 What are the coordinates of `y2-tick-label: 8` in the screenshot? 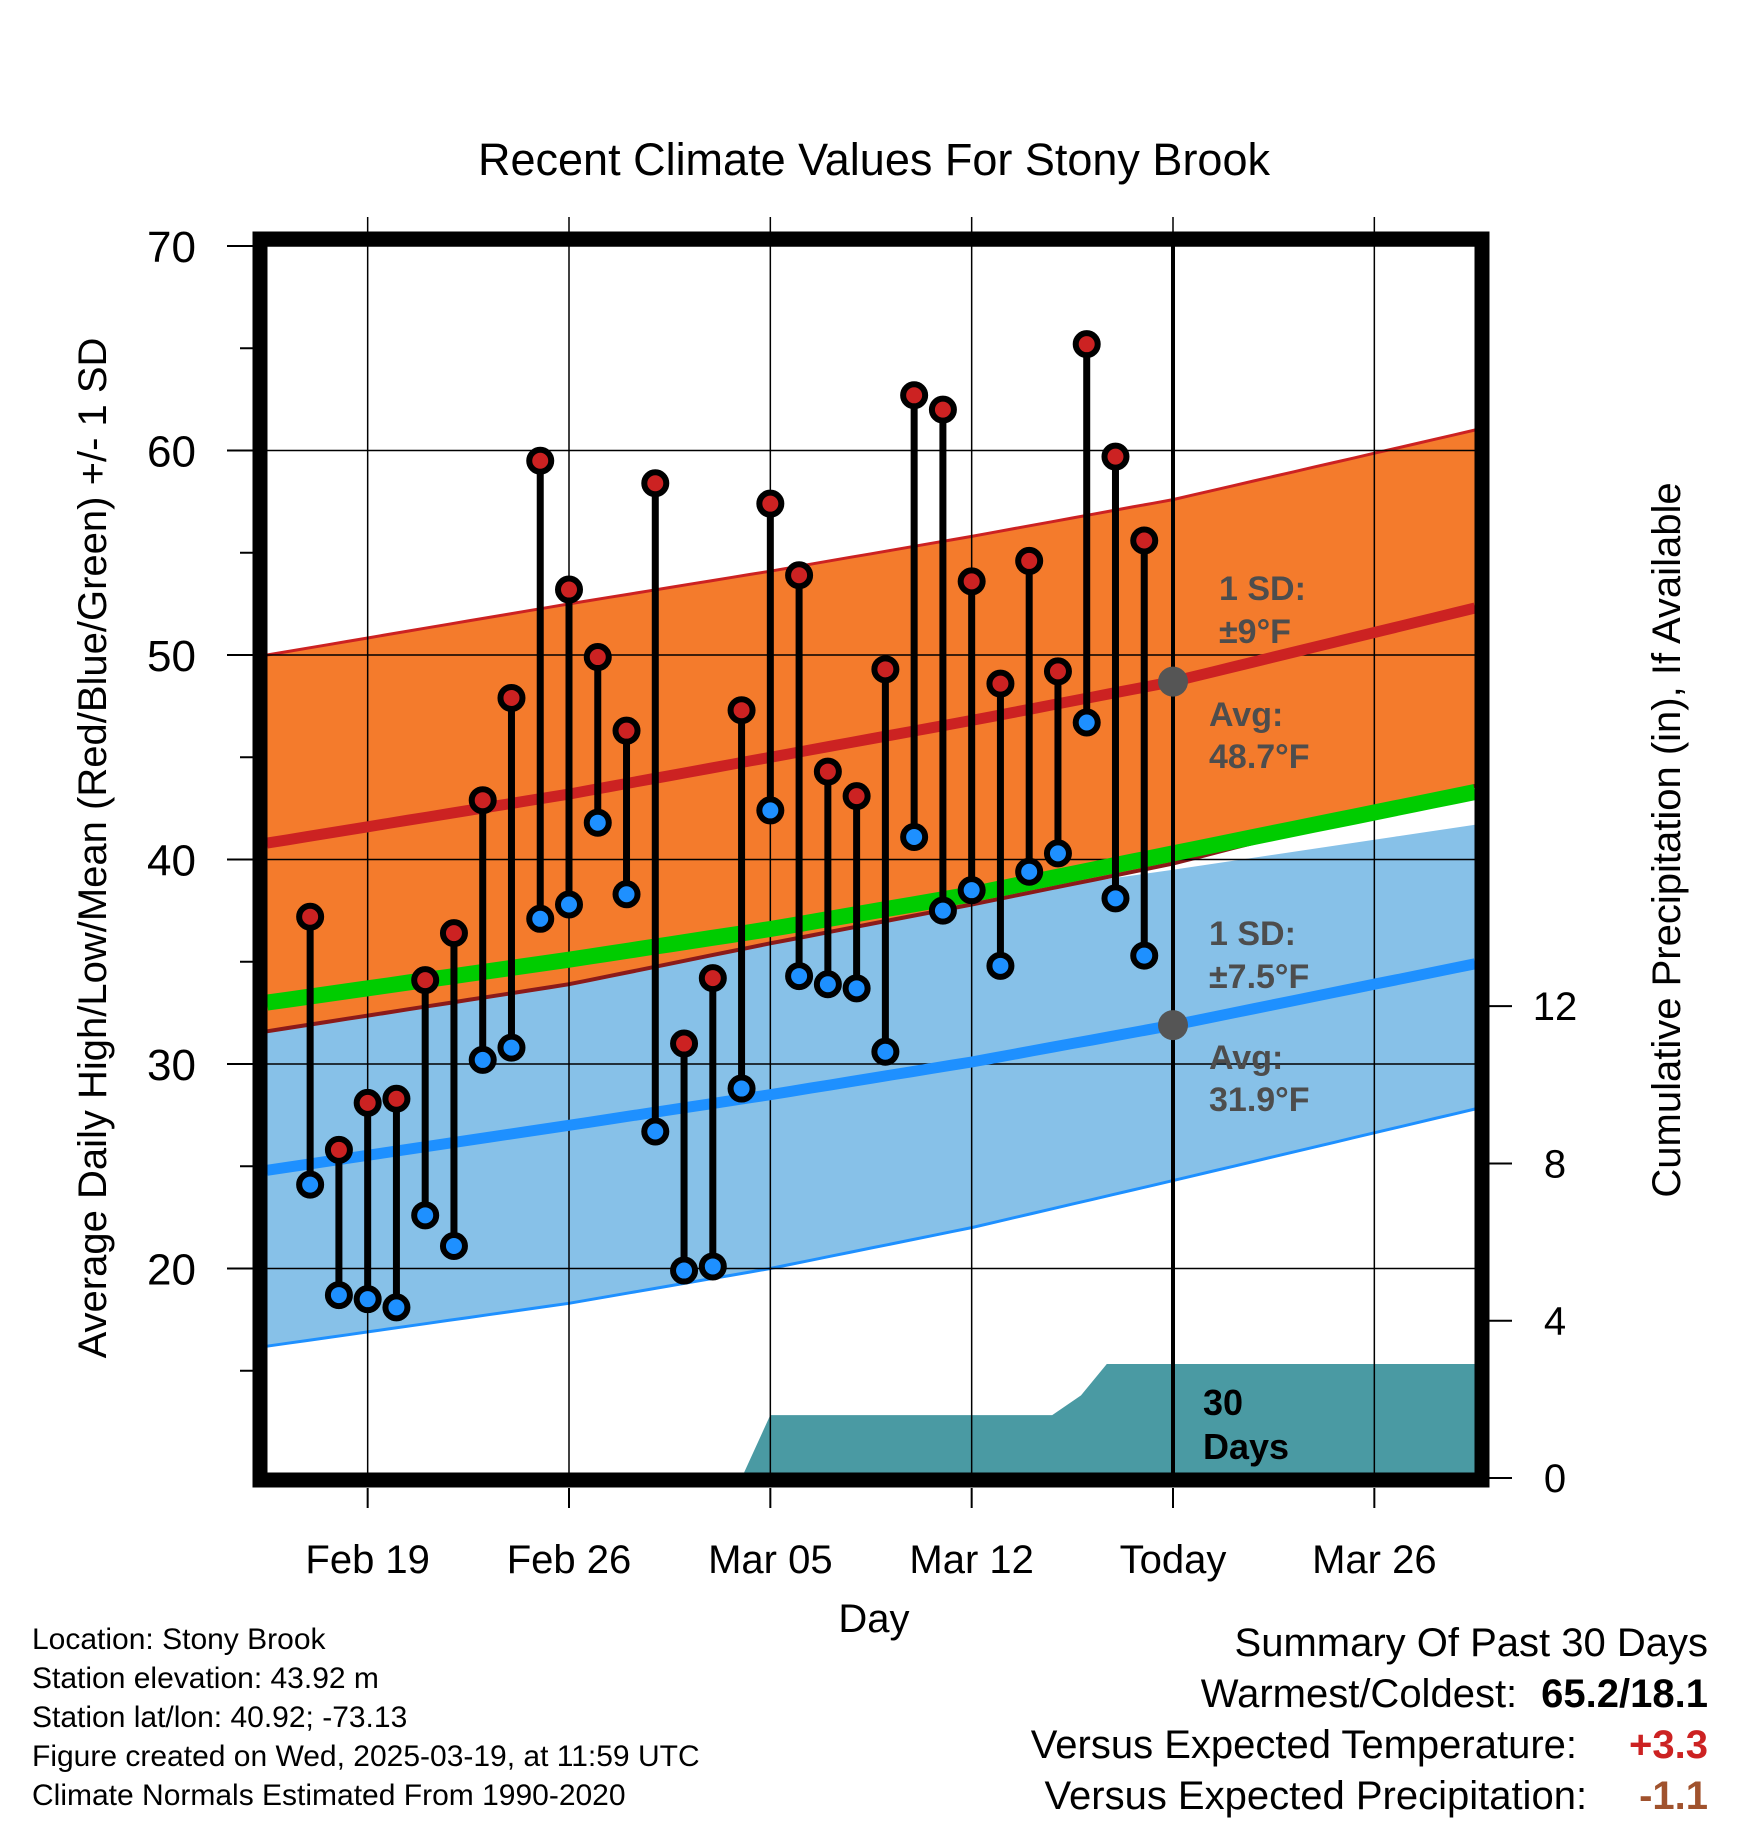 It's located at (1555, 1164).